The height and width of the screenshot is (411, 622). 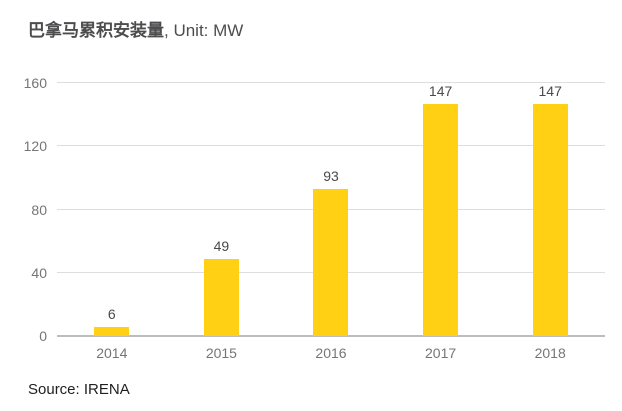 What do you see at coordinates (550, 219) in the screenshot?
I see `bar-2018` at bounding box center [550, 219].